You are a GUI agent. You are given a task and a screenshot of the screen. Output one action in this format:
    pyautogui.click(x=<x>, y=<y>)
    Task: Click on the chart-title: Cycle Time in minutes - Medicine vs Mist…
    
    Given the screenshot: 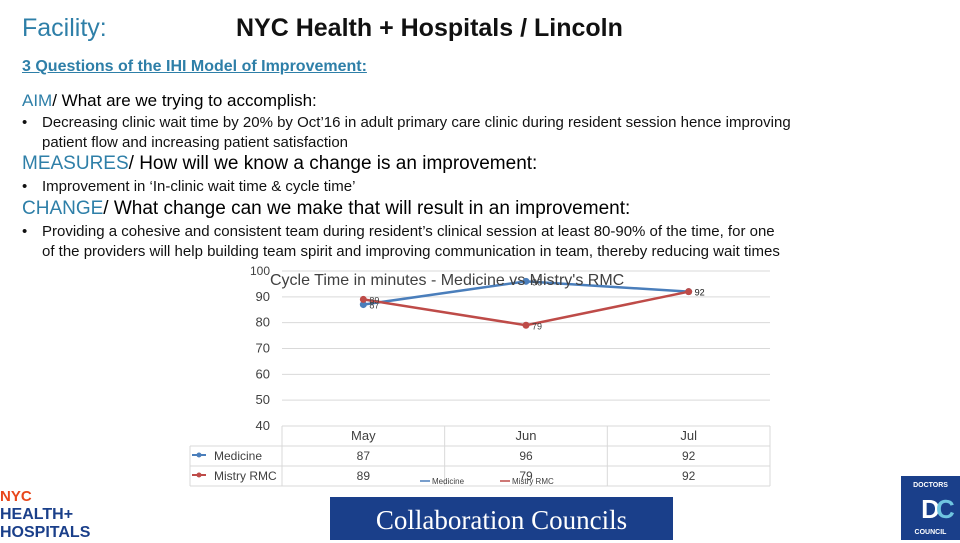 What is the action you would take?
    pyautogui.click(x=447, y=280)
    